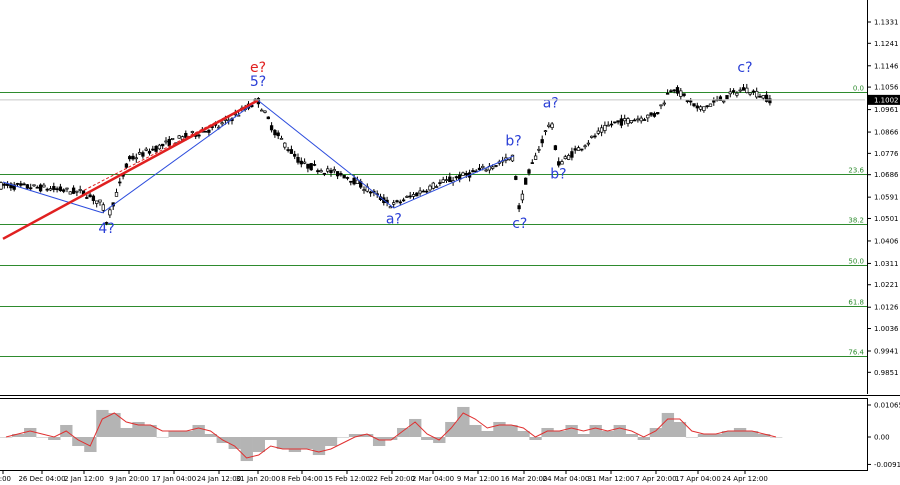  Describe the element at coordinates (886, 133) in the screenshot. I see `price-tick-label: 1.0866` at that location.